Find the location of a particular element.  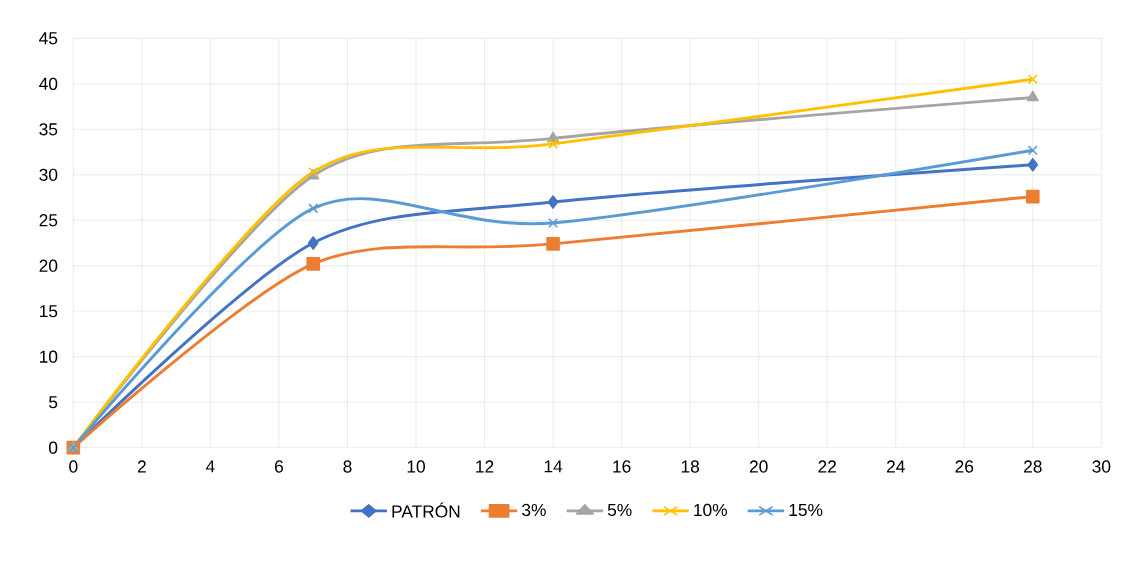

x-tick-label: 10 is located at coordinates (416, 466).